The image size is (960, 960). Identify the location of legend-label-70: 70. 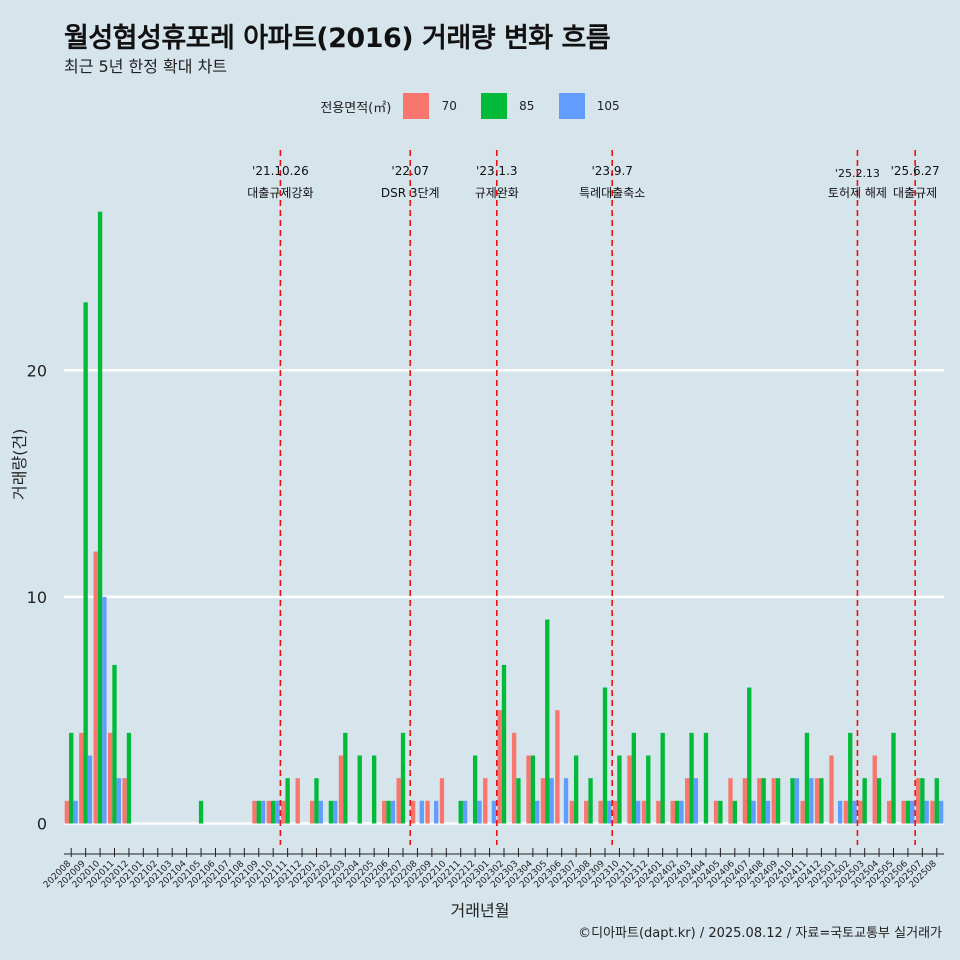
(449, 106).